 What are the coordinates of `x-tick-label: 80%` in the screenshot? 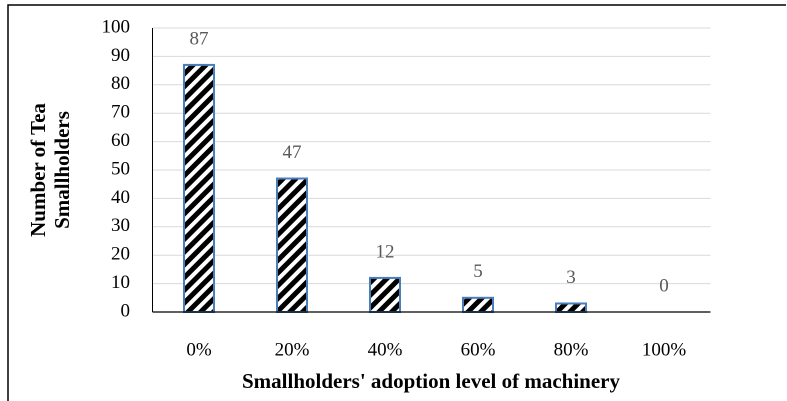 It's located at (571, 349).